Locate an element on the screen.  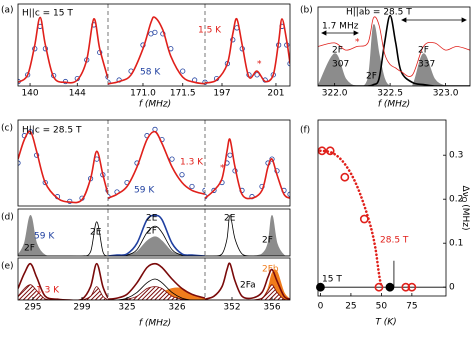
panel-label: (b) is located at coordinates (306, 11).